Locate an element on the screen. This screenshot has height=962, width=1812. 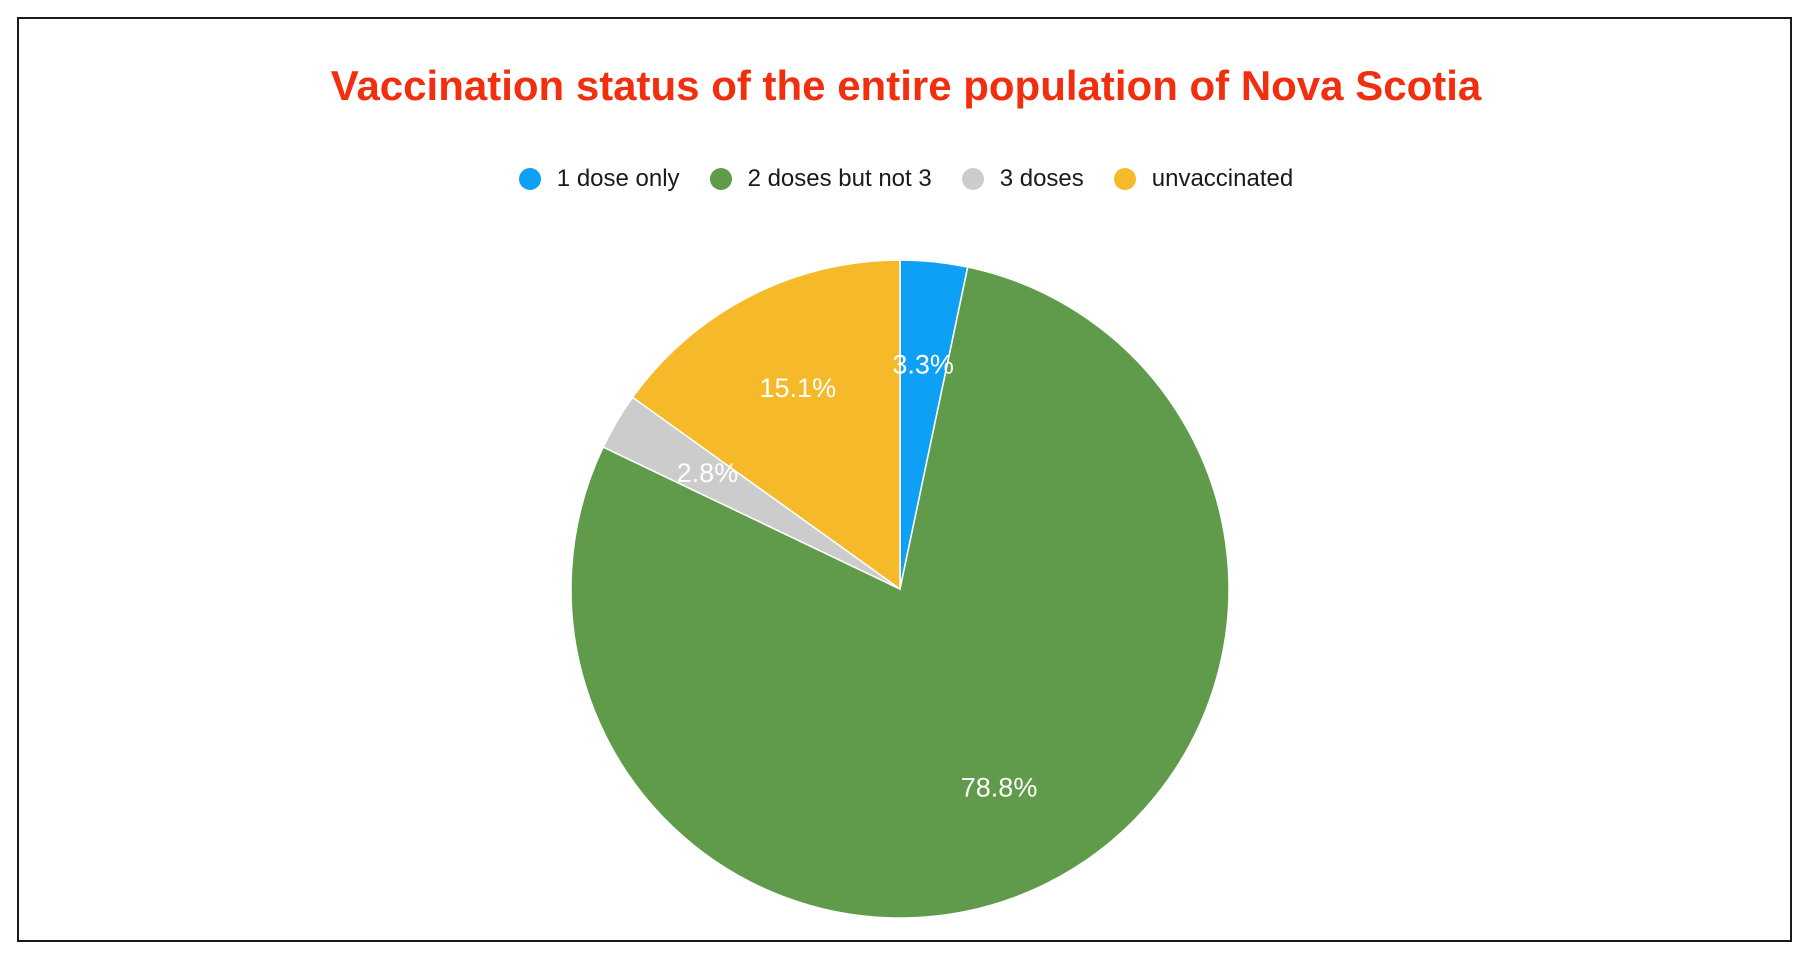
legend-label: unvaccinated is located at coordinates (1222, 178).